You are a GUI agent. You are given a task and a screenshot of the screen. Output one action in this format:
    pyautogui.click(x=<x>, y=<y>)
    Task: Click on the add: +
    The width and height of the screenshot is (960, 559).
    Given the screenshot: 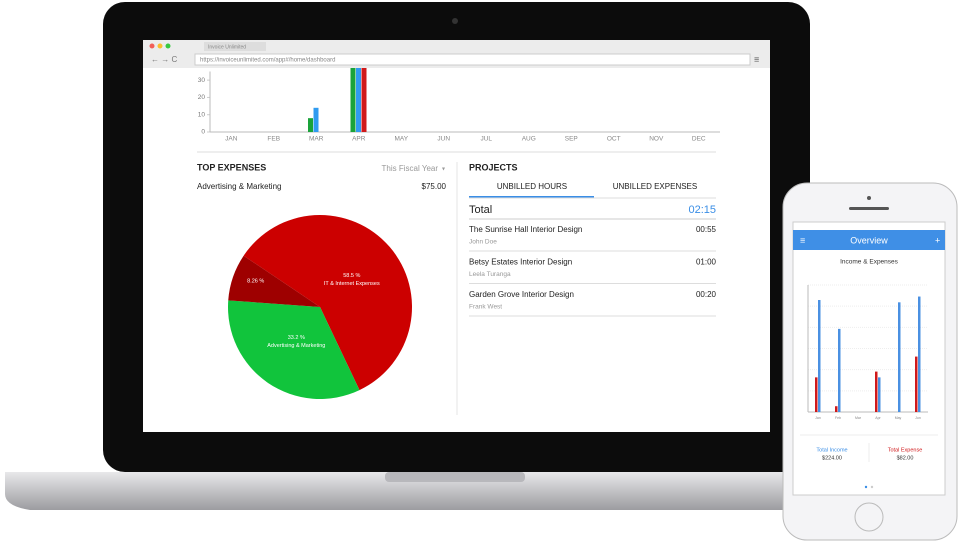 What is the action you would take?
    pyautogui.click(x=937, y=240)
    